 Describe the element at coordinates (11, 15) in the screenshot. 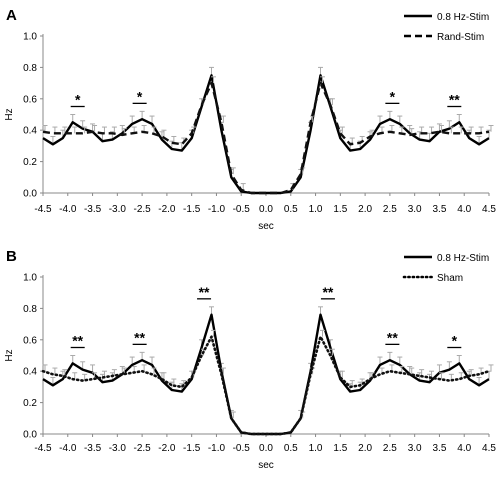

I see `panel-label: A` at that location.